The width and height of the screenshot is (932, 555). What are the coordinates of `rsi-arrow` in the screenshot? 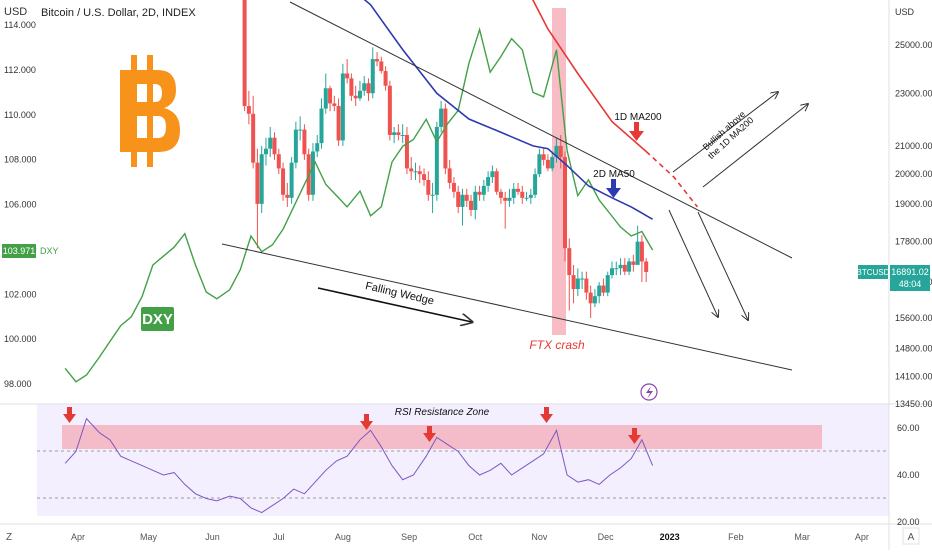 It's located at (69, 415).